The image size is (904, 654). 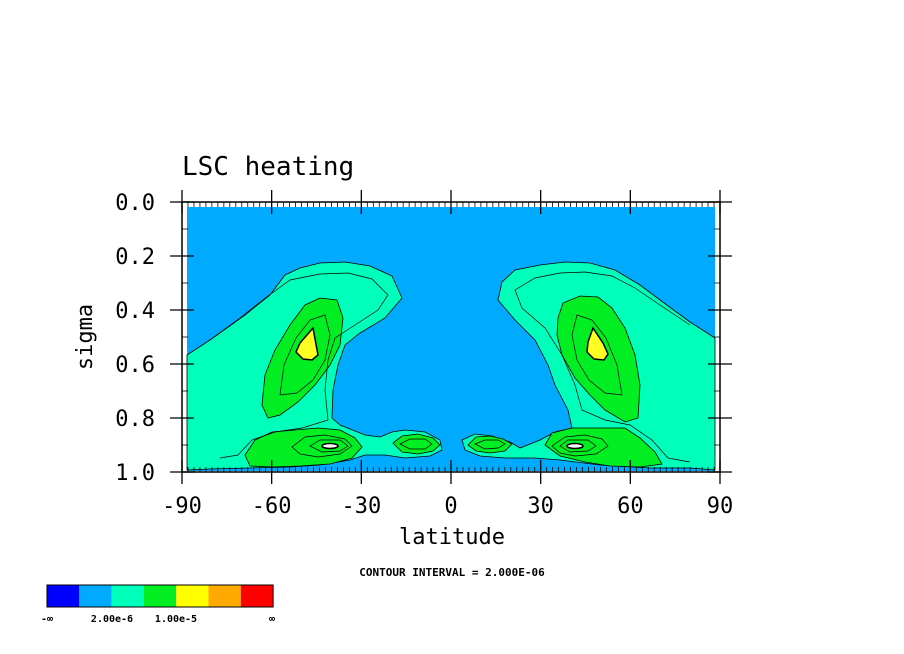 What do you see at coordinates (176, 619) in the screenshot?
I see `colorbar-label: 1.00e-5` at bounding box center [176, 619].